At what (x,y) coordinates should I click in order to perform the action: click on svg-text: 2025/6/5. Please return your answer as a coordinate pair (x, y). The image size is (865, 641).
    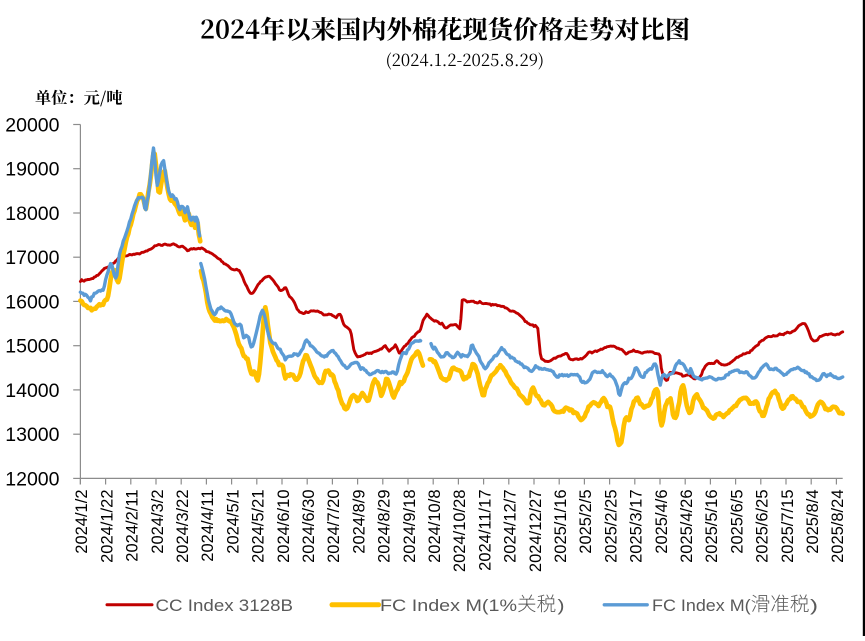
    Looking at the image, I should click on (737, 522).